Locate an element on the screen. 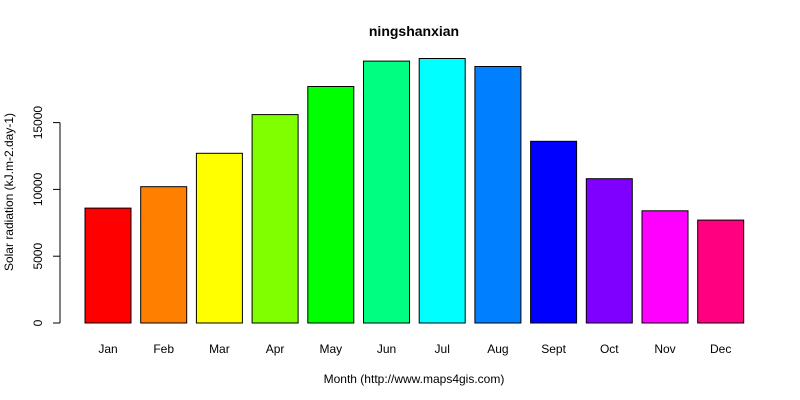 The width and height of the screenshot is (800, 400). x-tick-label-dec: Dec is located at coordinates (720, 349).